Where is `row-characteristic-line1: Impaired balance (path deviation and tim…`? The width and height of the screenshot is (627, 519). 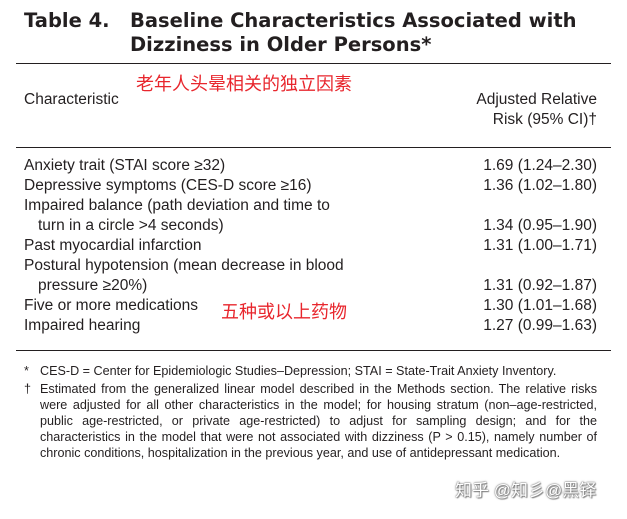 row-characteristic-line1: Impaired balance (path deviation and tim… is located at coordinates (177, 205).